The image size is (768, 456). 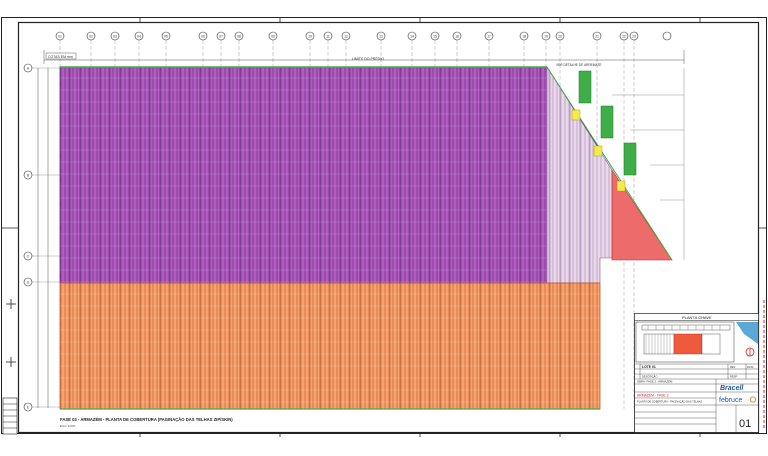 I want to click on roof-edge-diagonal, so click(x=609, y=163).